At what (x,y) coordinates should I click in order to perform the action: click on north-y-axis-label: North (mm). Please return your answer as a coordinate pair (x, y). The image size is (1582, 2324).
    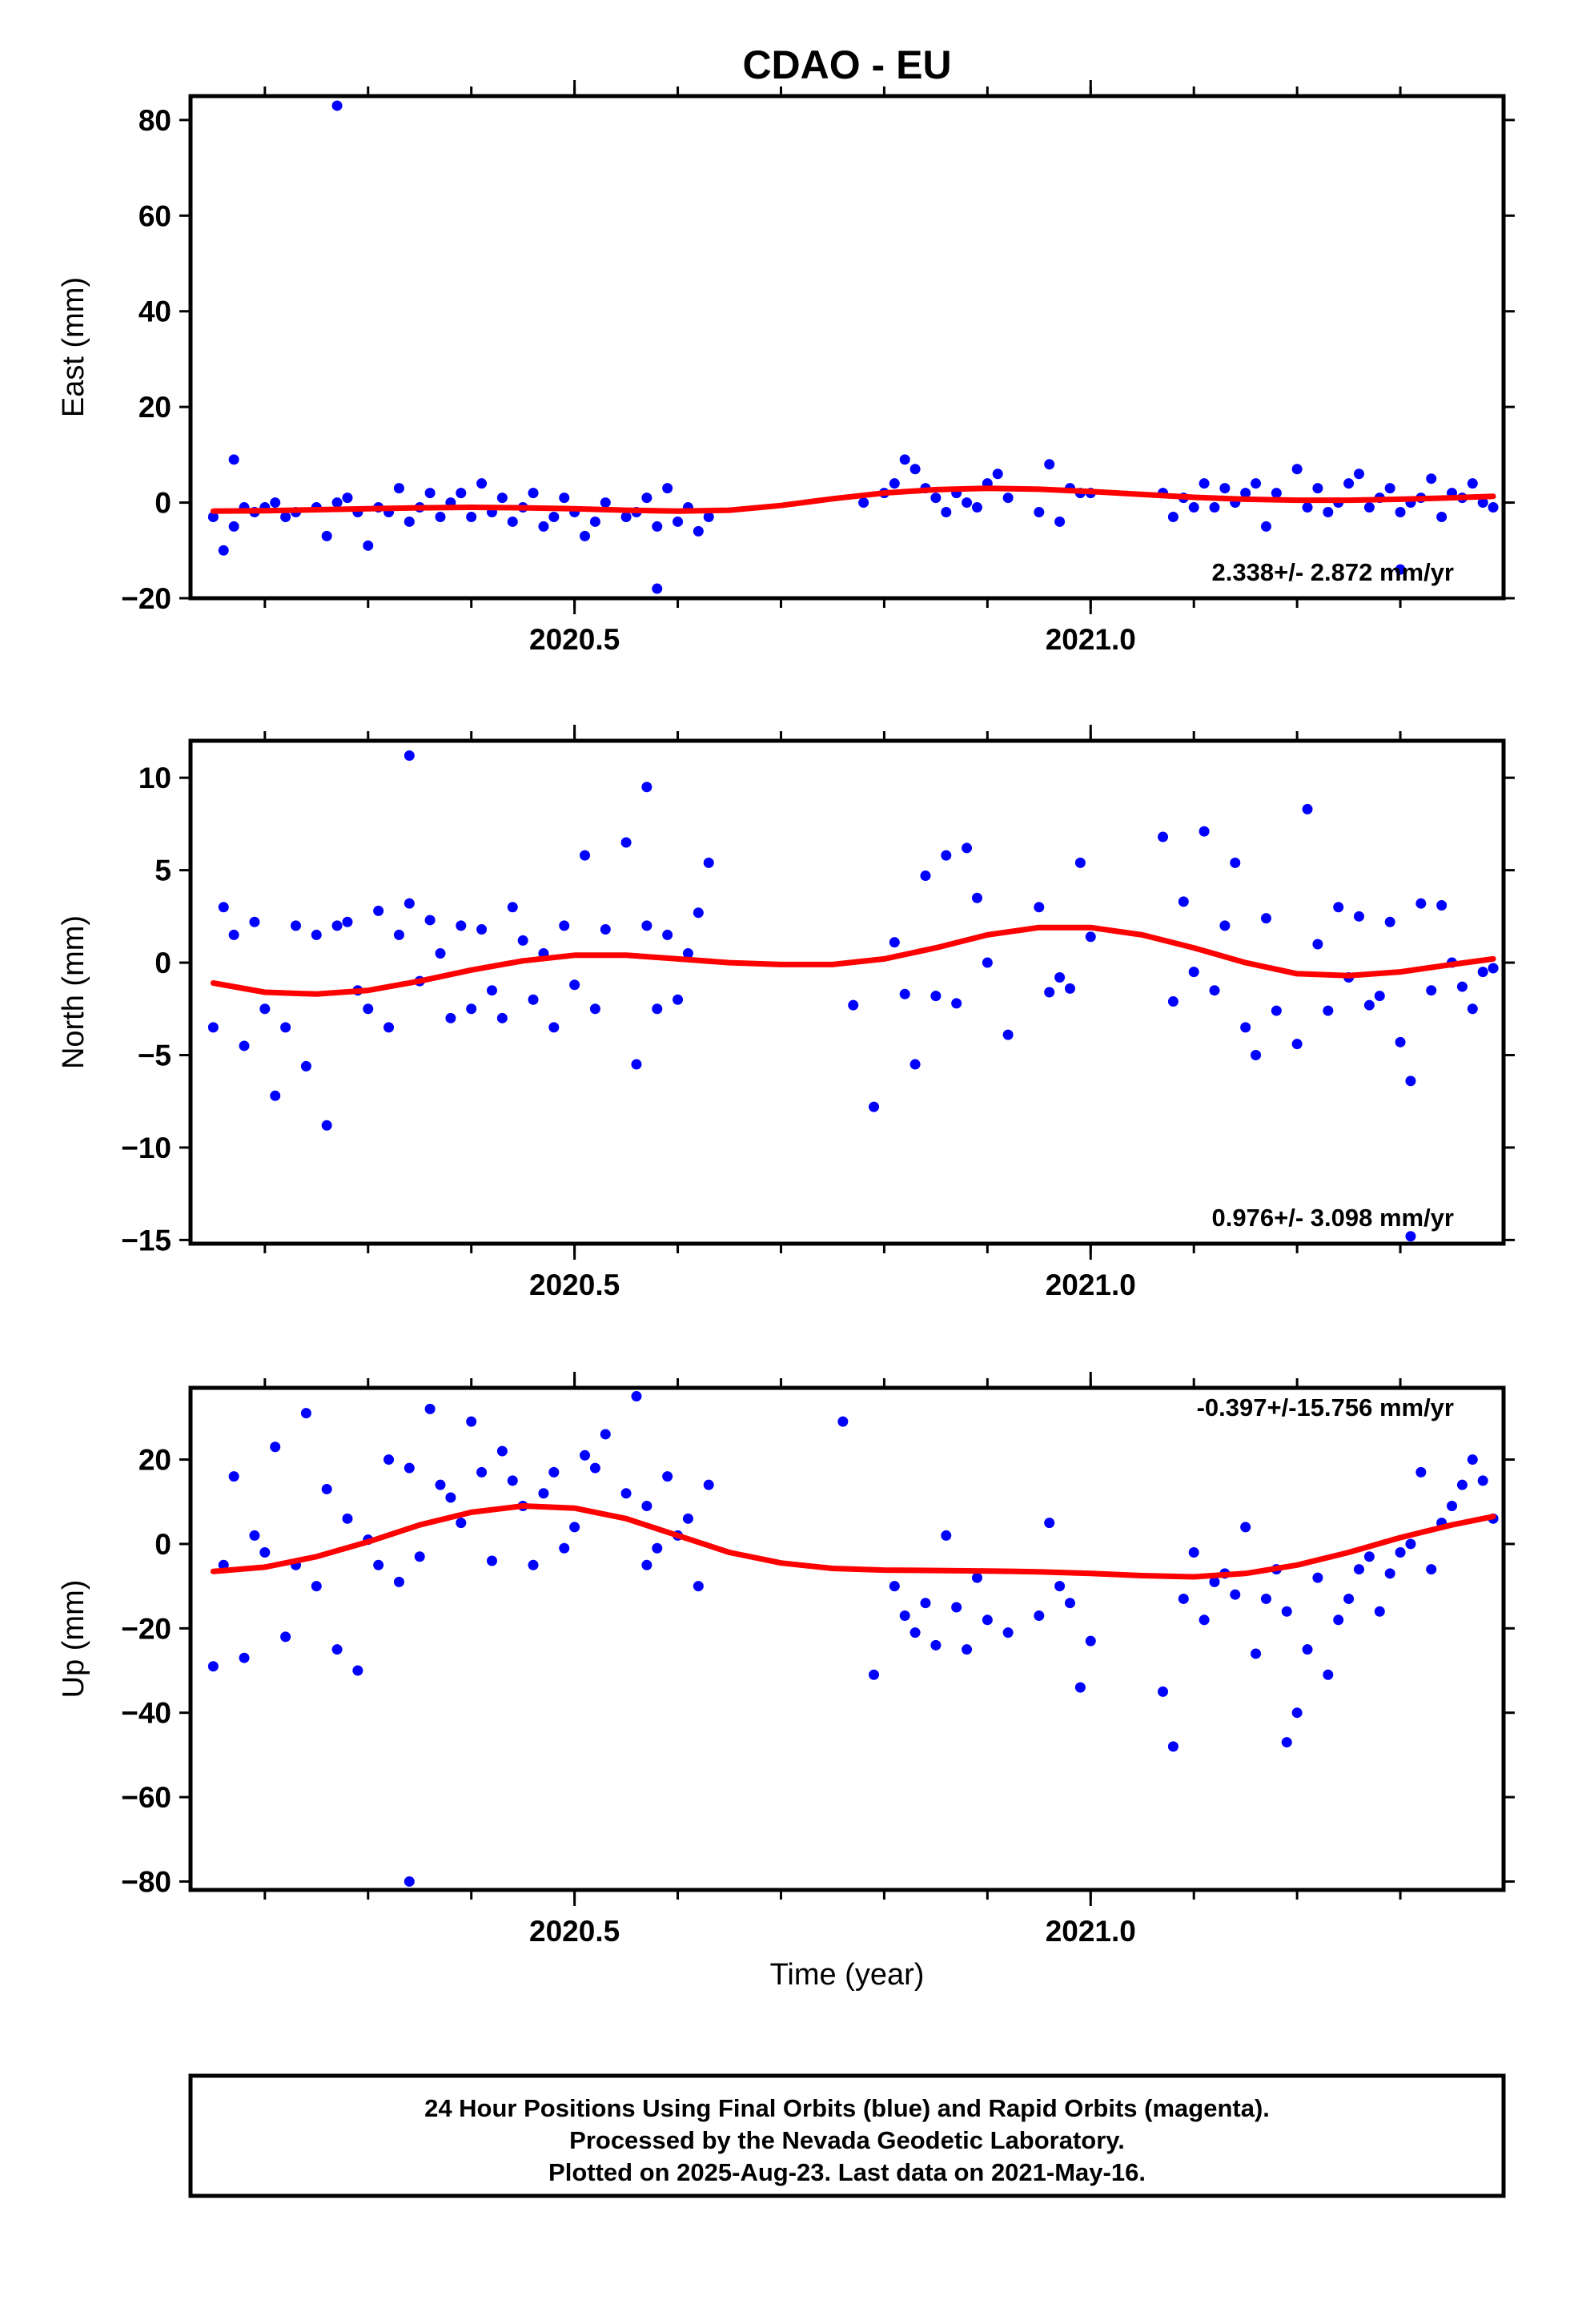
    Looking at the image, I should click on (74, 992).